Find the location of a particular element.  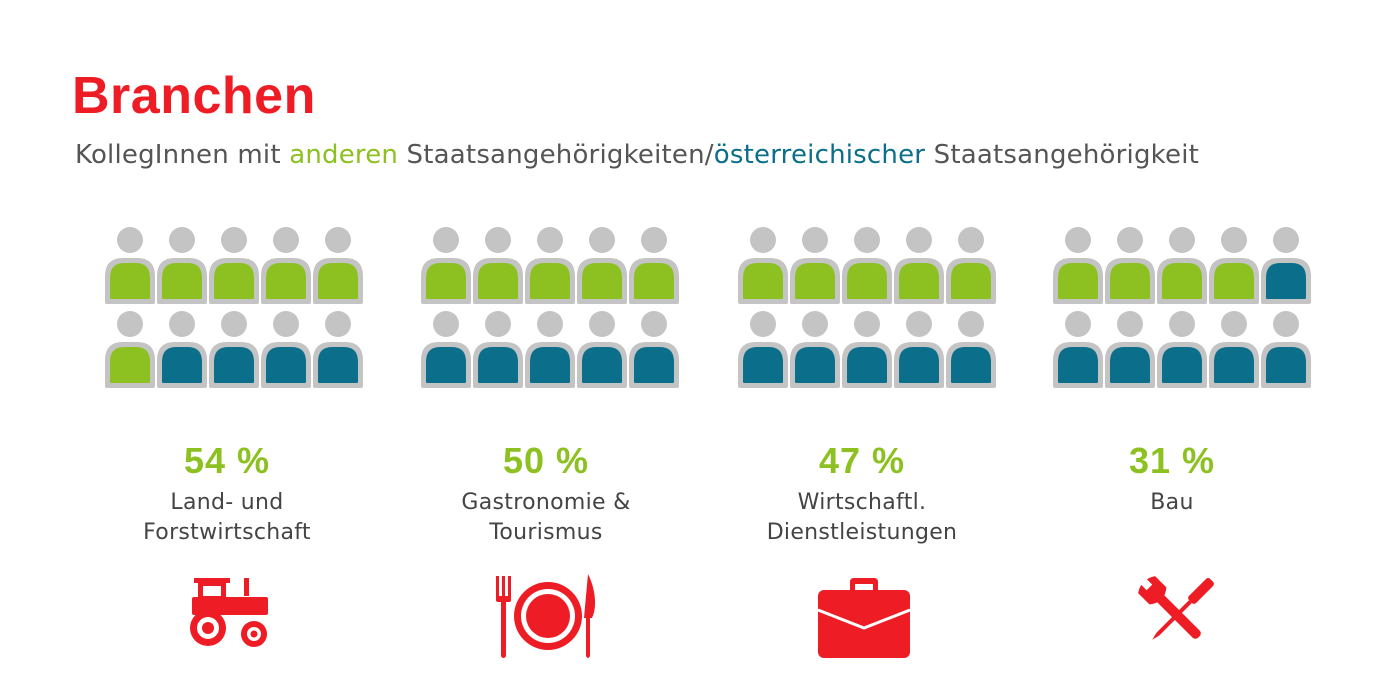

subtitle-part-1: KollegInnen mit is located at coordinates (182, 155).